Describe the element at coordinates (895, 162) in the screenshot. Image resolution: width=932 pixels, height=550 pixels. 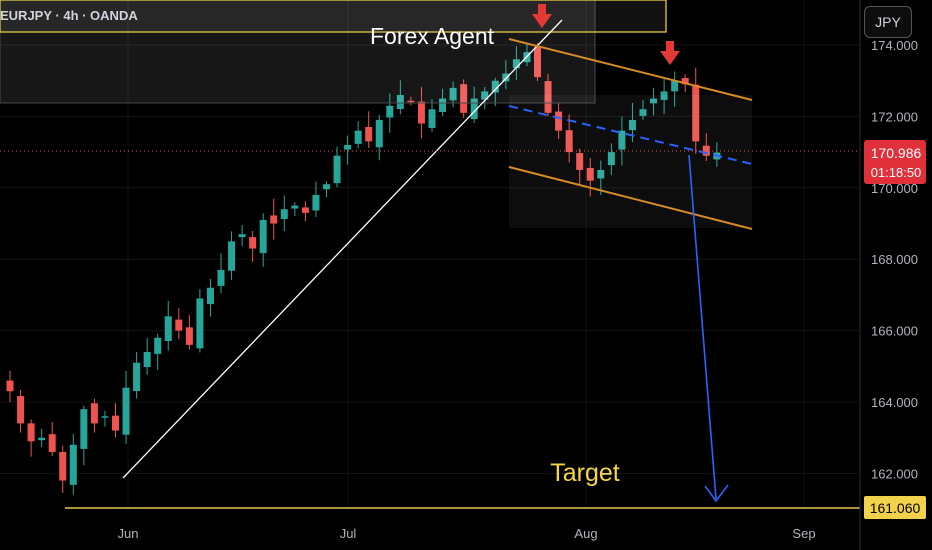
I see `current-price-tag-bg` at that location.